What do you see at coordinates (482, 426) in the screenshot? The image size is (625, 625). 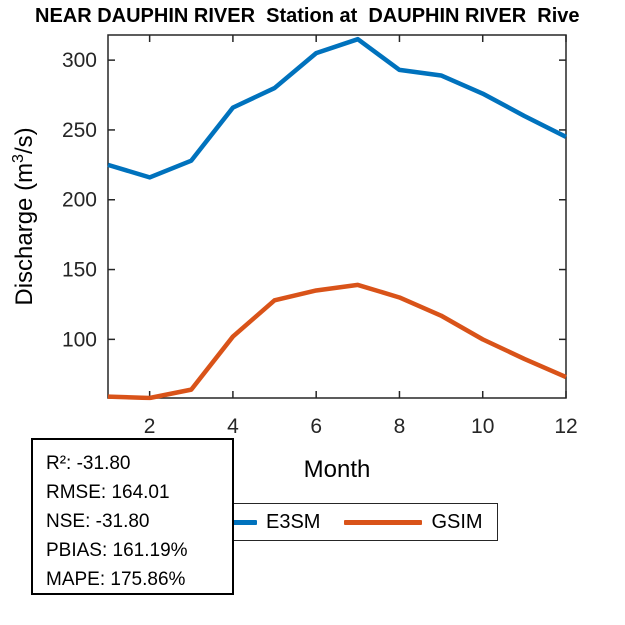 I see `x-tick-label: 10` at bounding box center [482, 426].